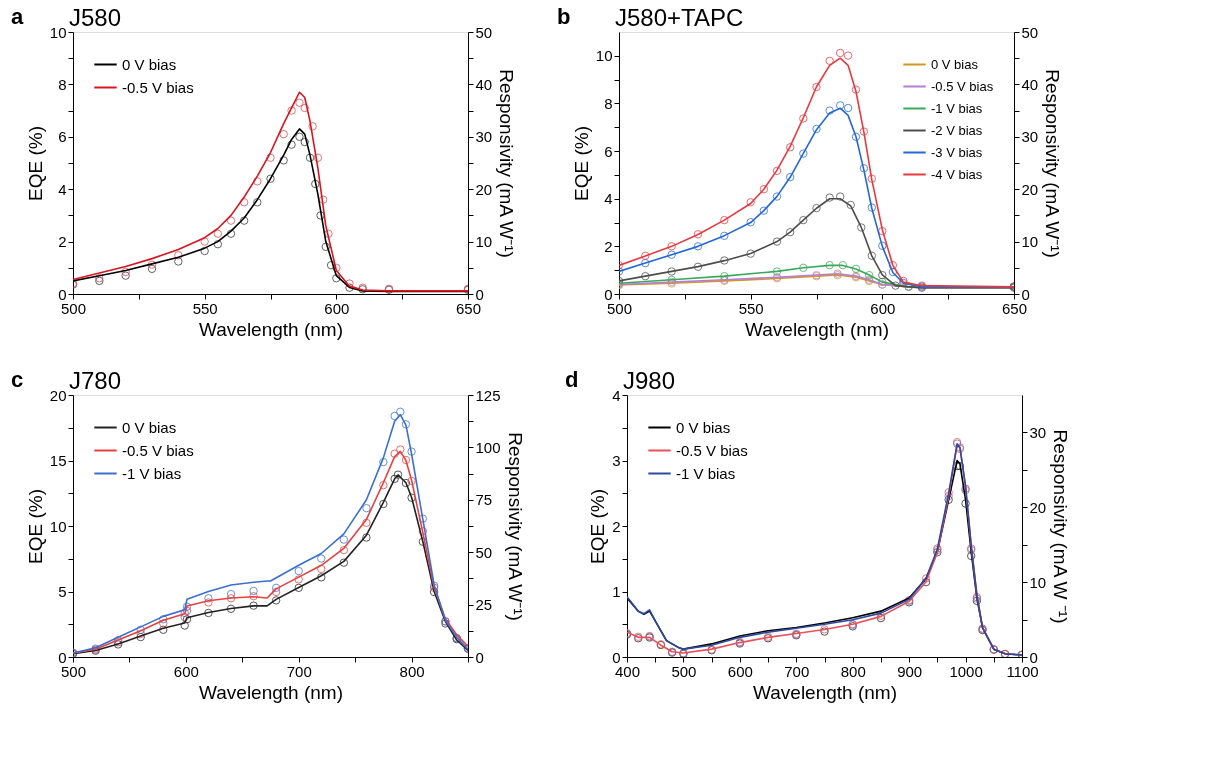 The height and width of the screenshot is (780, 1213). What do you see at coordinates (58, 395) in the screenshot?
I see `y-tick-label: 20` at bounding box center [58, 395].